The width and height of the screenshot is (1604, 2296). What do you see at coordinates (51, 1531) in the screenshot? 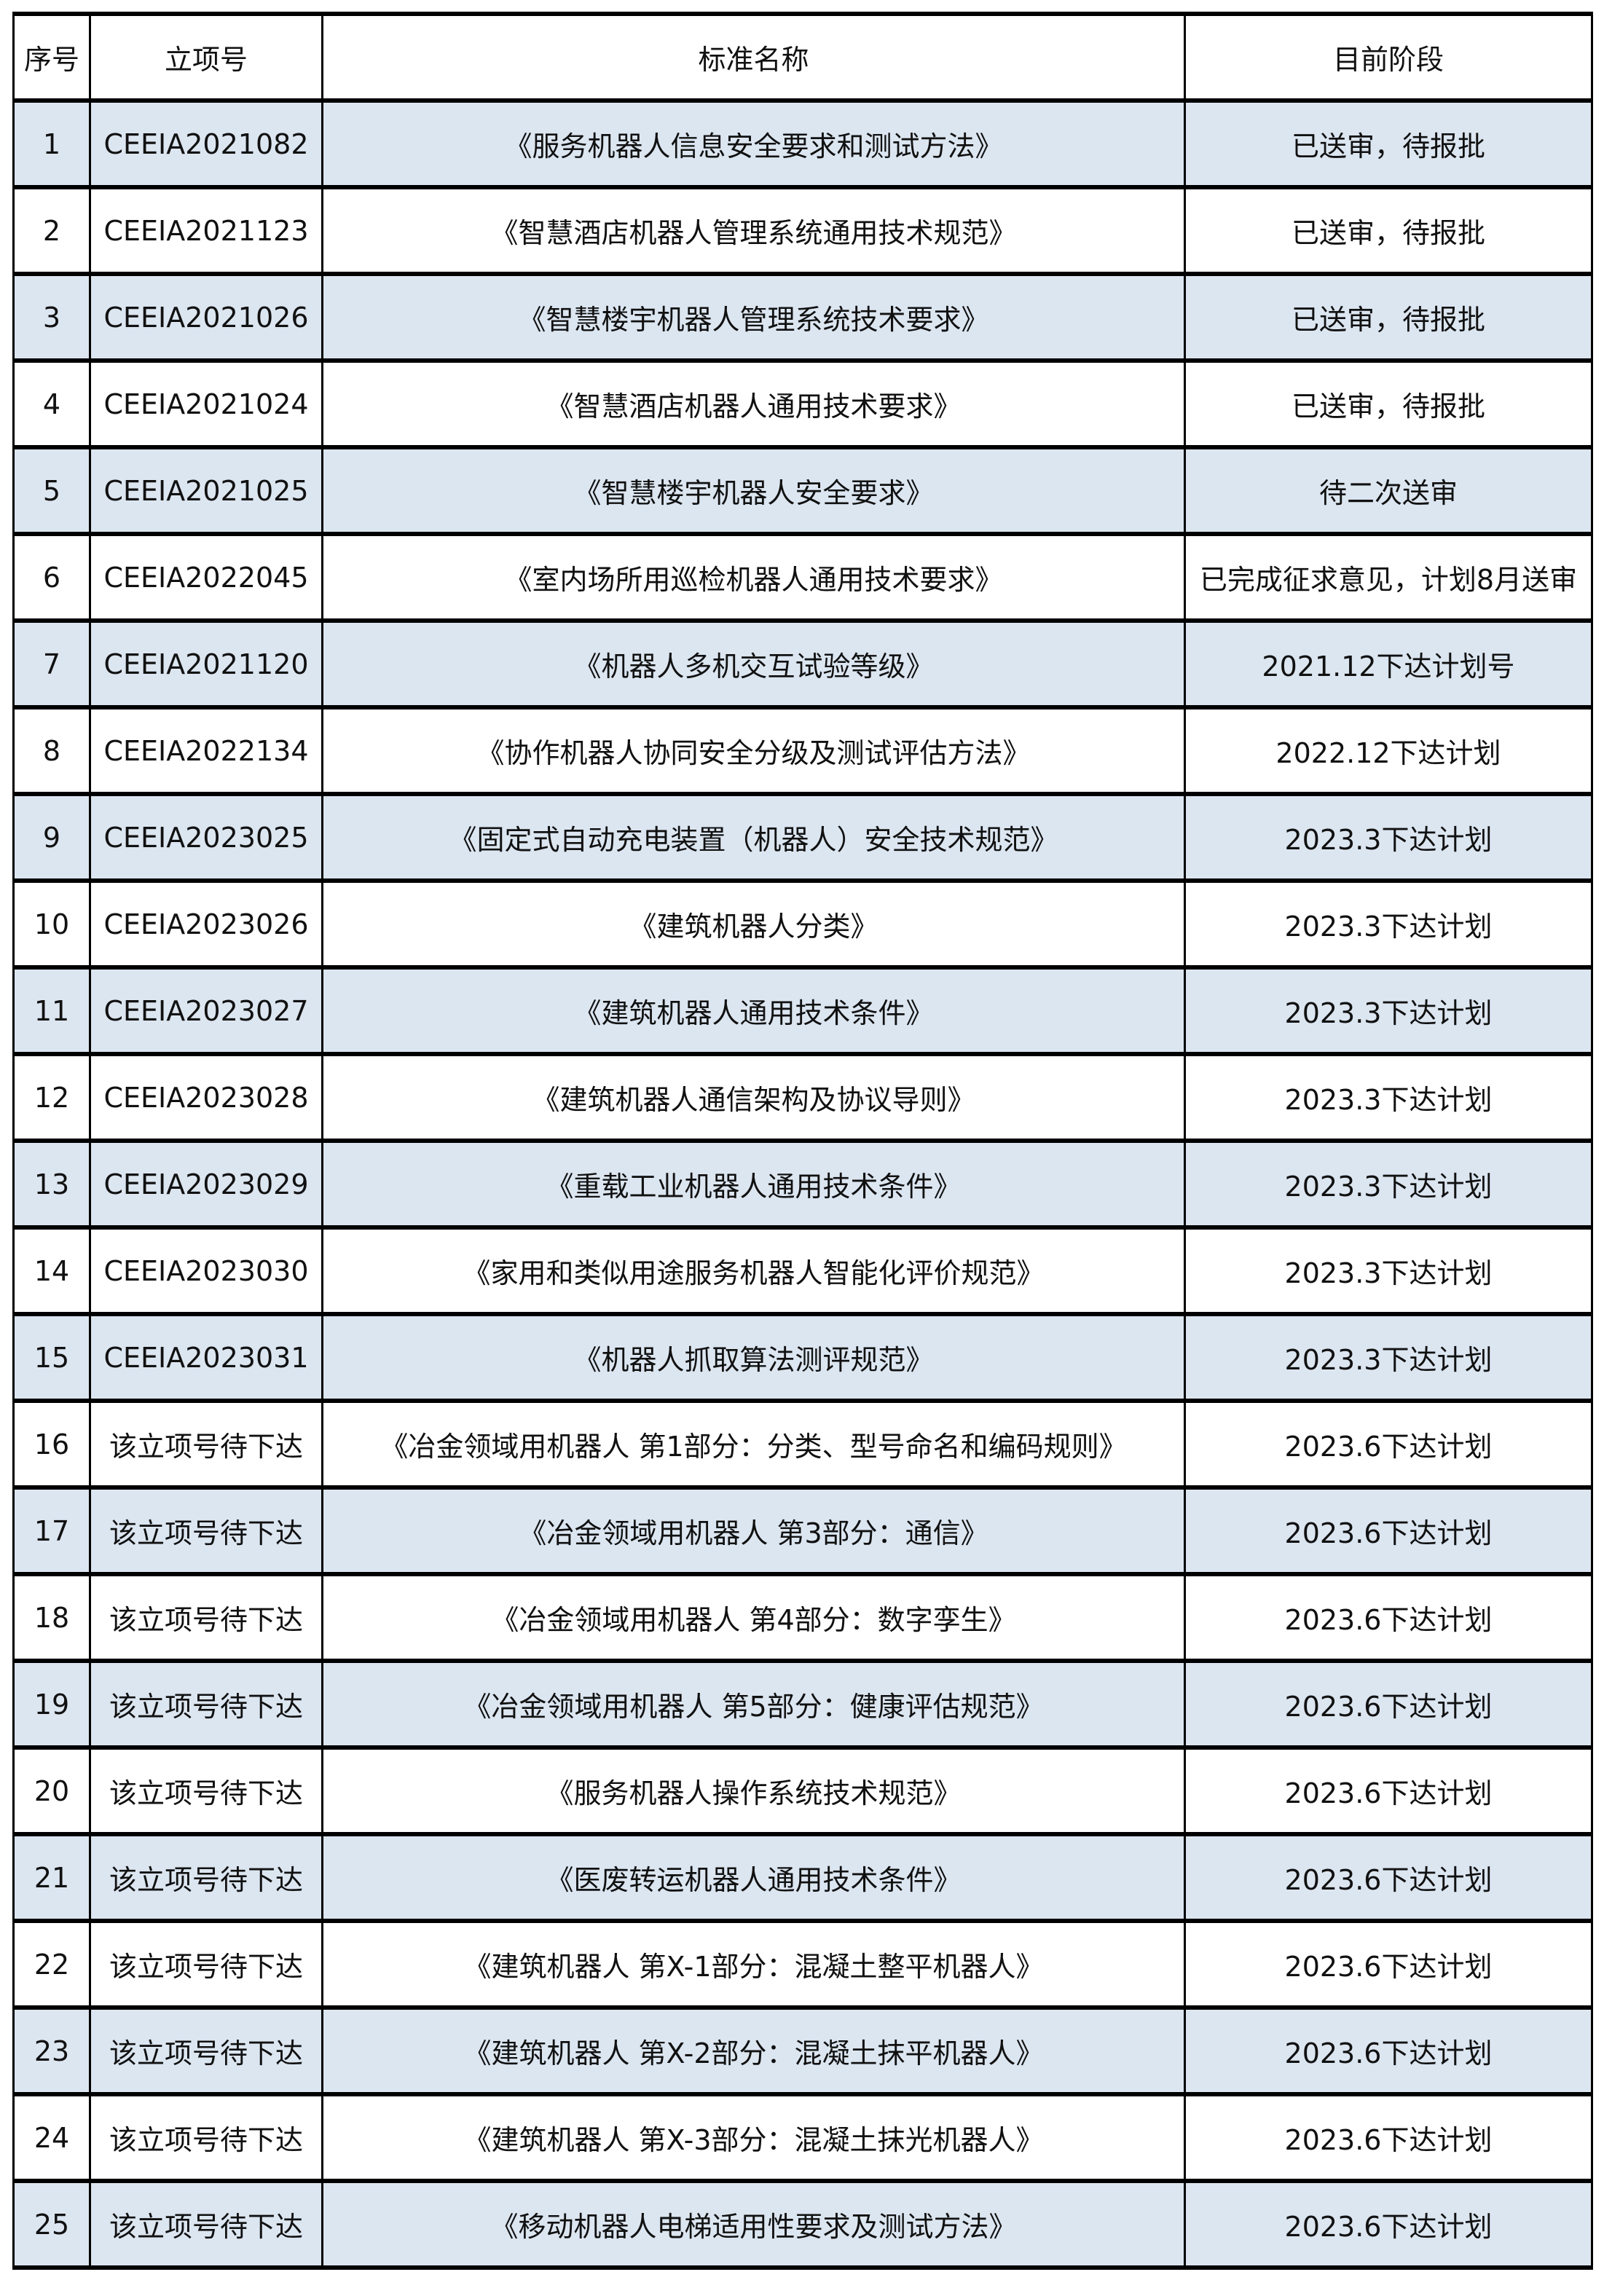
I see `cell-index: 17` at bounding box center [51, 1531].